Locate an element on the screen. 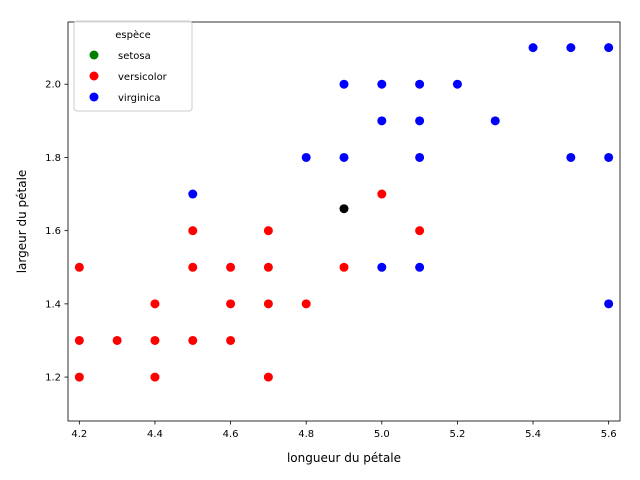 The height and width of the screenshot is (480, 640). legend-box is located at coordinates (133, 66).